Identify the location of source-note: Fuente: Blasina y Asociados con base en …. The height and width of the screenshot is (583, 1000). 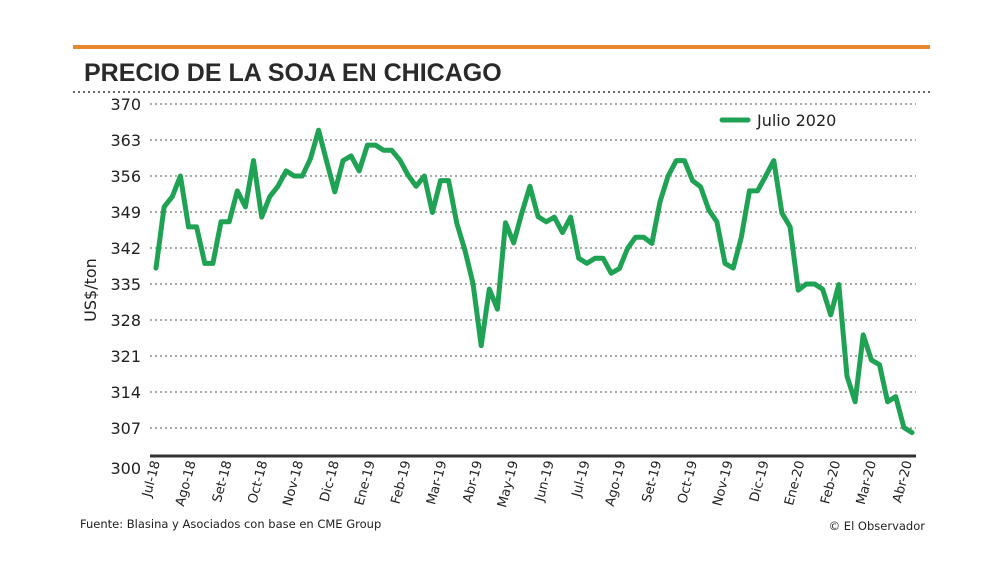
(230, 524).